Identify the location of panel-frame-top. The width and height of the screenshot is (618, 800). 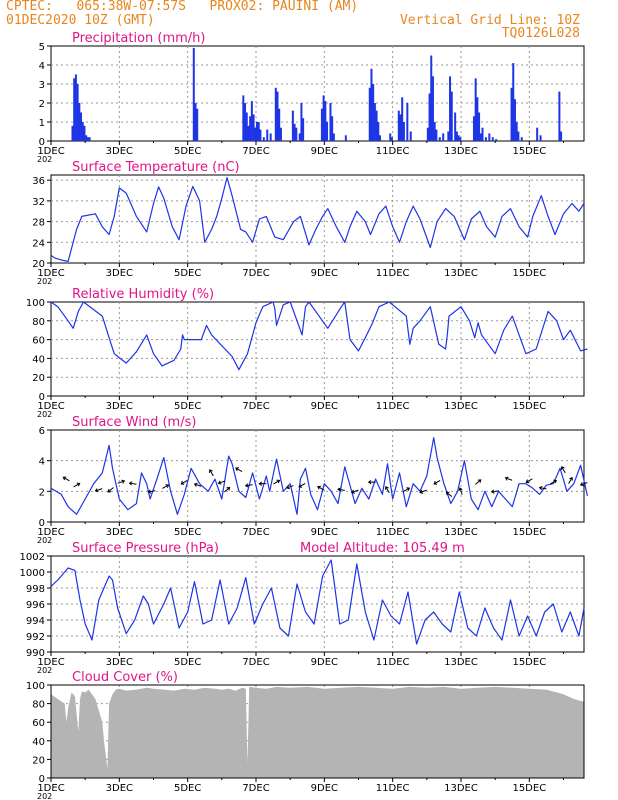
(317, 731).